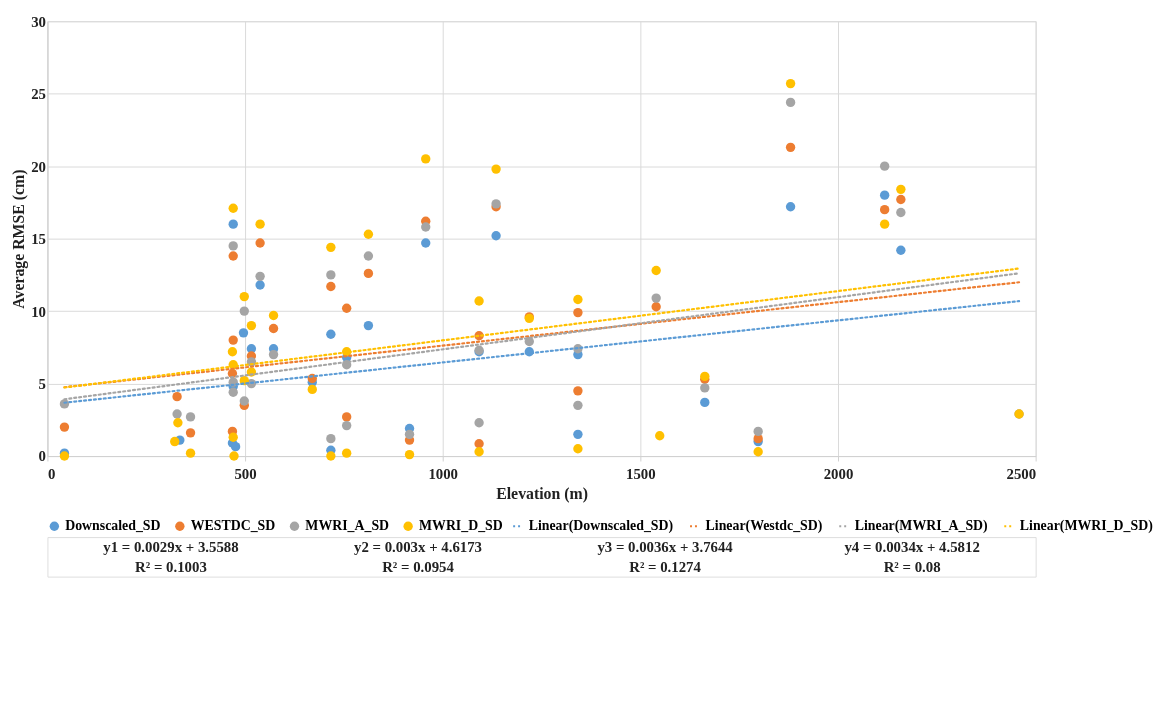 The width and height of the screenshot is (1174, 713). What do you see at coordinates (641, 474) in the screenshot?
I see `x-tick-label: 1500` at bounding box center [641, 474].